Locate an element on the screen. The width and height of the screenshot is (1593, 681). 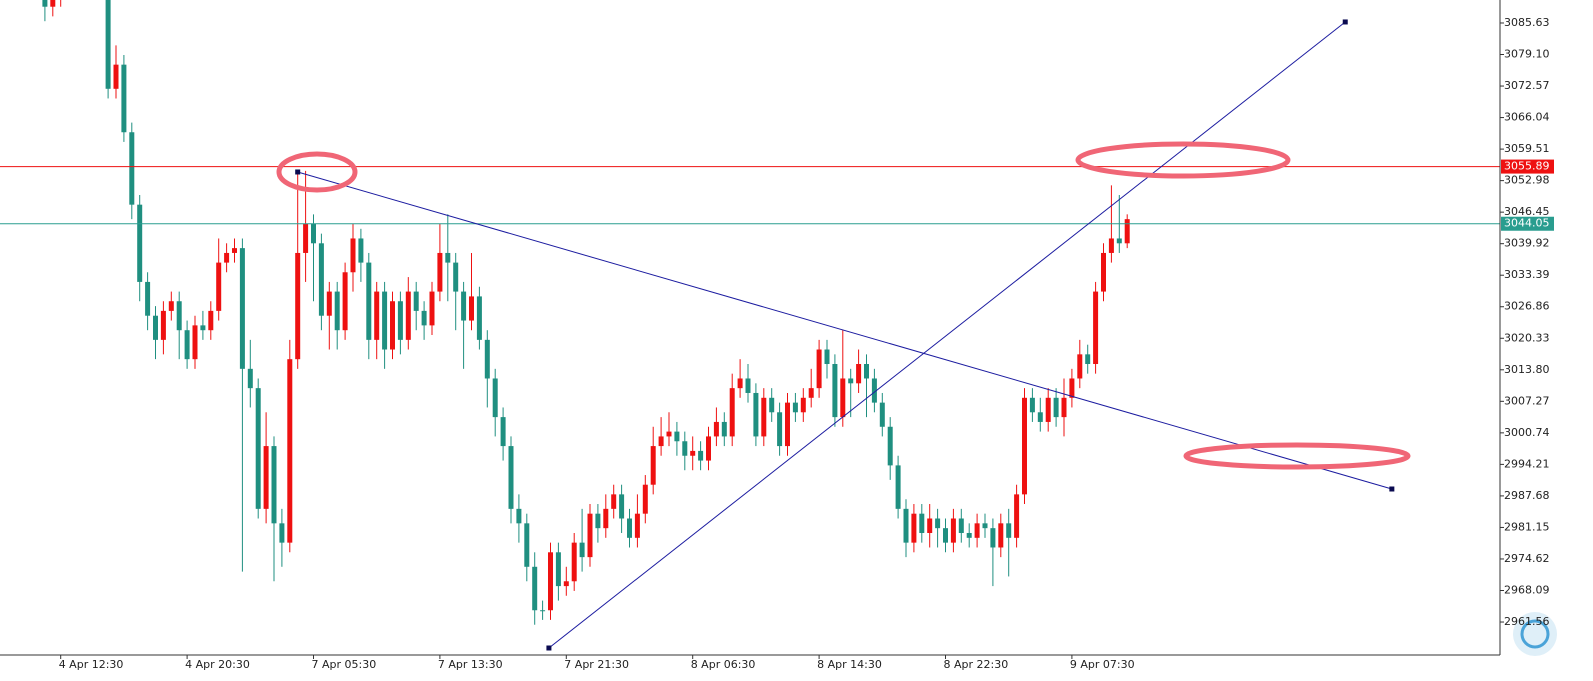
x-tick-label: 7 Apr 13:30 is located at coordinates (470, 664).